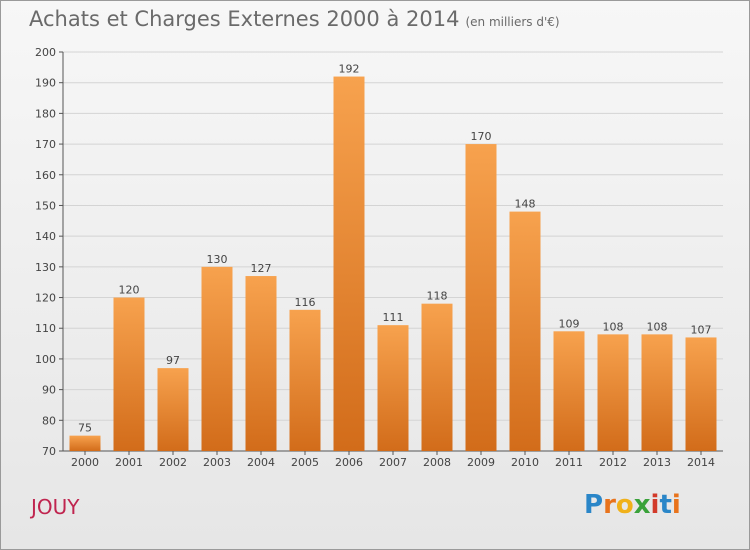 This screenshot has height=550, width=750. I want to click on y-tick-label: 200, so click(45, 52).